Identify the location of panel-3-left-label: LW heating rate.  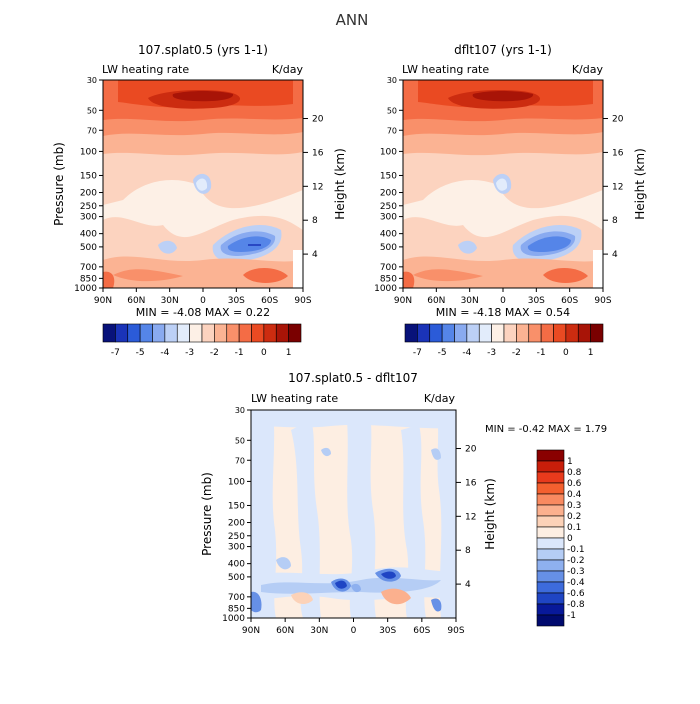
(294, 398).